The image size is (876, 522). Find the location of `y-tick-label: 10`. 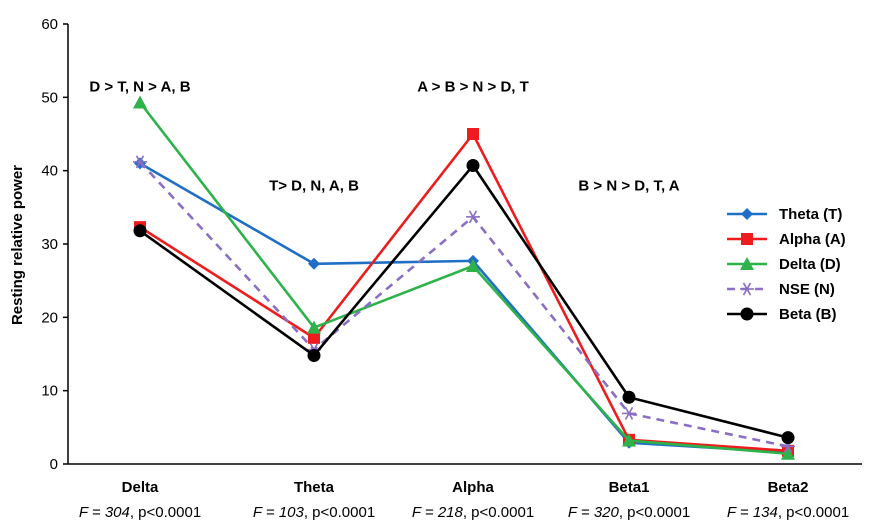

y-tick-label: 10 is located at coordinates (49, 391).